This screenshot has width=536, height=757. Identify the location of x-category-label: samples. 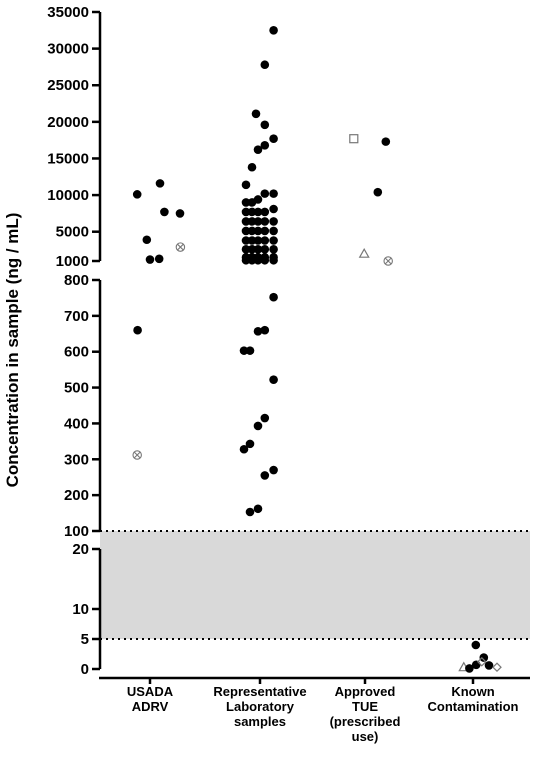
(260, 721).